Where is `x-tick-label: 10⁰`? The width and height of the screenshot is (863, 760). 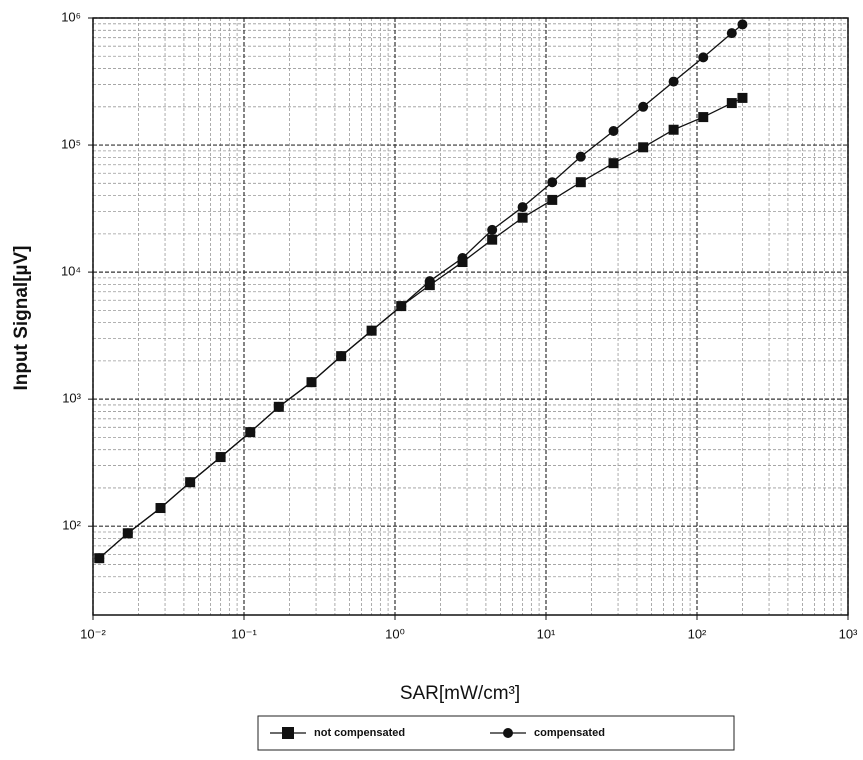 x-tick-label: 10⁰ is located at coordinates (395, 633).